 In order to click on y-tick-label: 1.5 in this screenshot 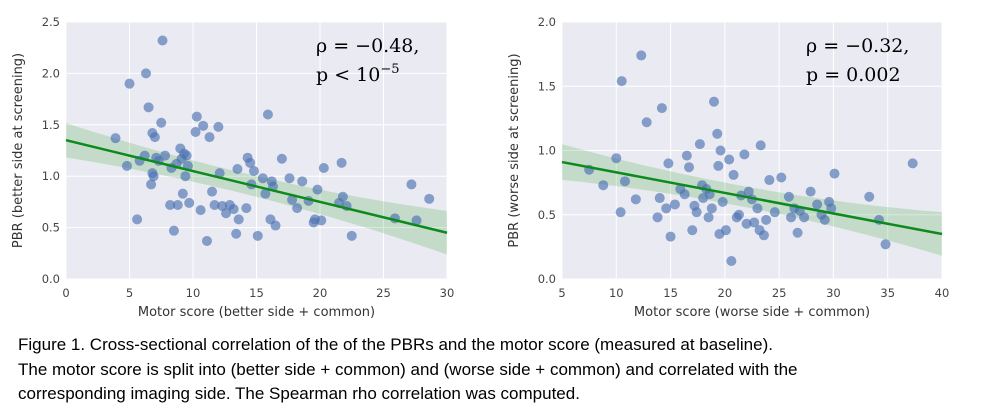, I will do `click(51, 125)`.